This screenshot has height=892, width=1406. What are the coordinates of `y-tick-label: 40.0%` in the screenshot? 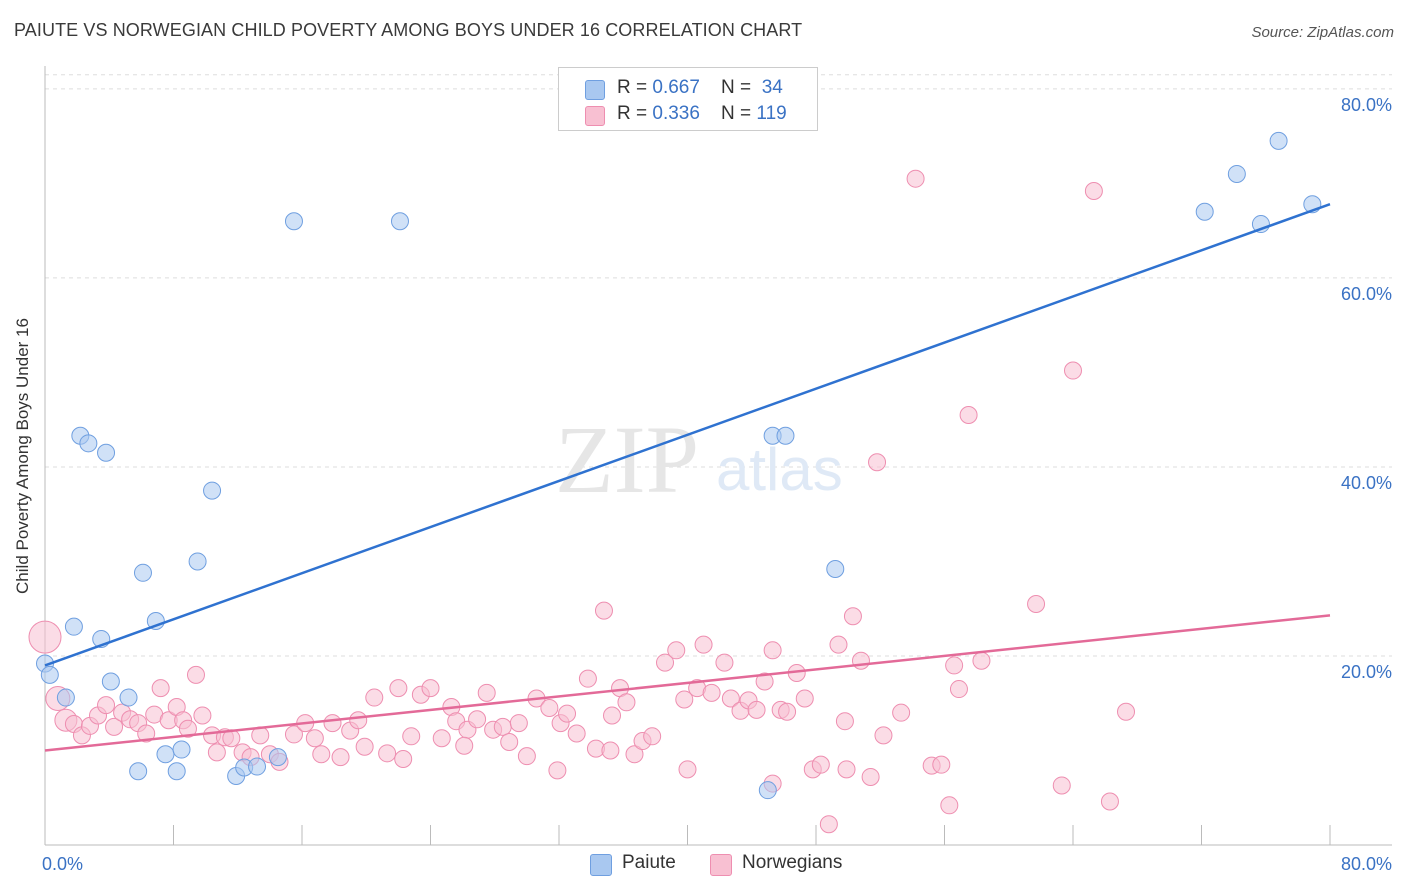 It's located at (1366, 483).